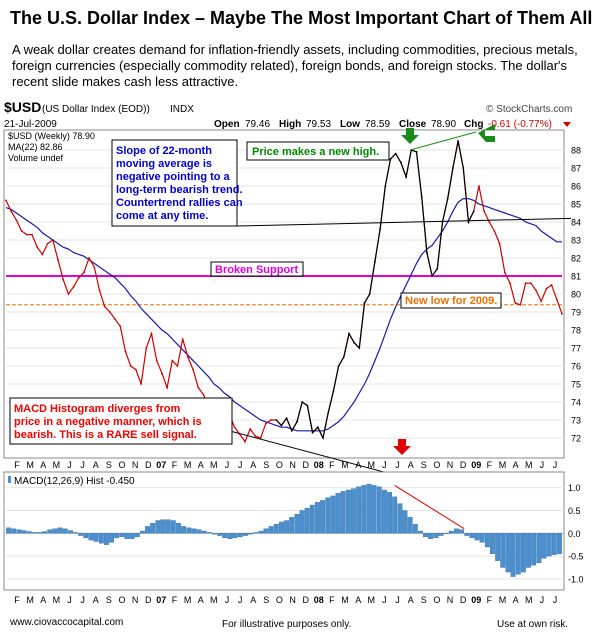 This screenshot has width=594, height=642. What do you see at coordinates (350, 124) in the screenshot?
I see `low-label: Low` at bounding box center [350, 124].